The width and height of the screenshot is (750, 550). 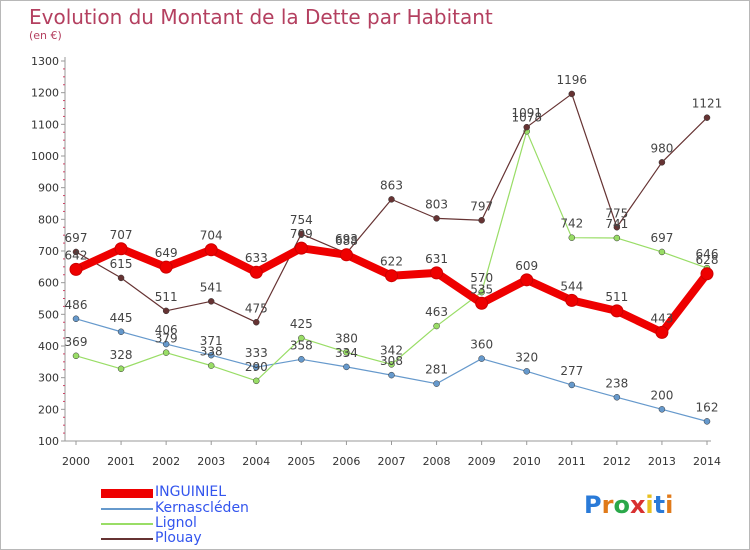 What do you see at coordinates (76, 342) in the screenshot?
I see `data-label: 369` at bounding box center [76, 342].